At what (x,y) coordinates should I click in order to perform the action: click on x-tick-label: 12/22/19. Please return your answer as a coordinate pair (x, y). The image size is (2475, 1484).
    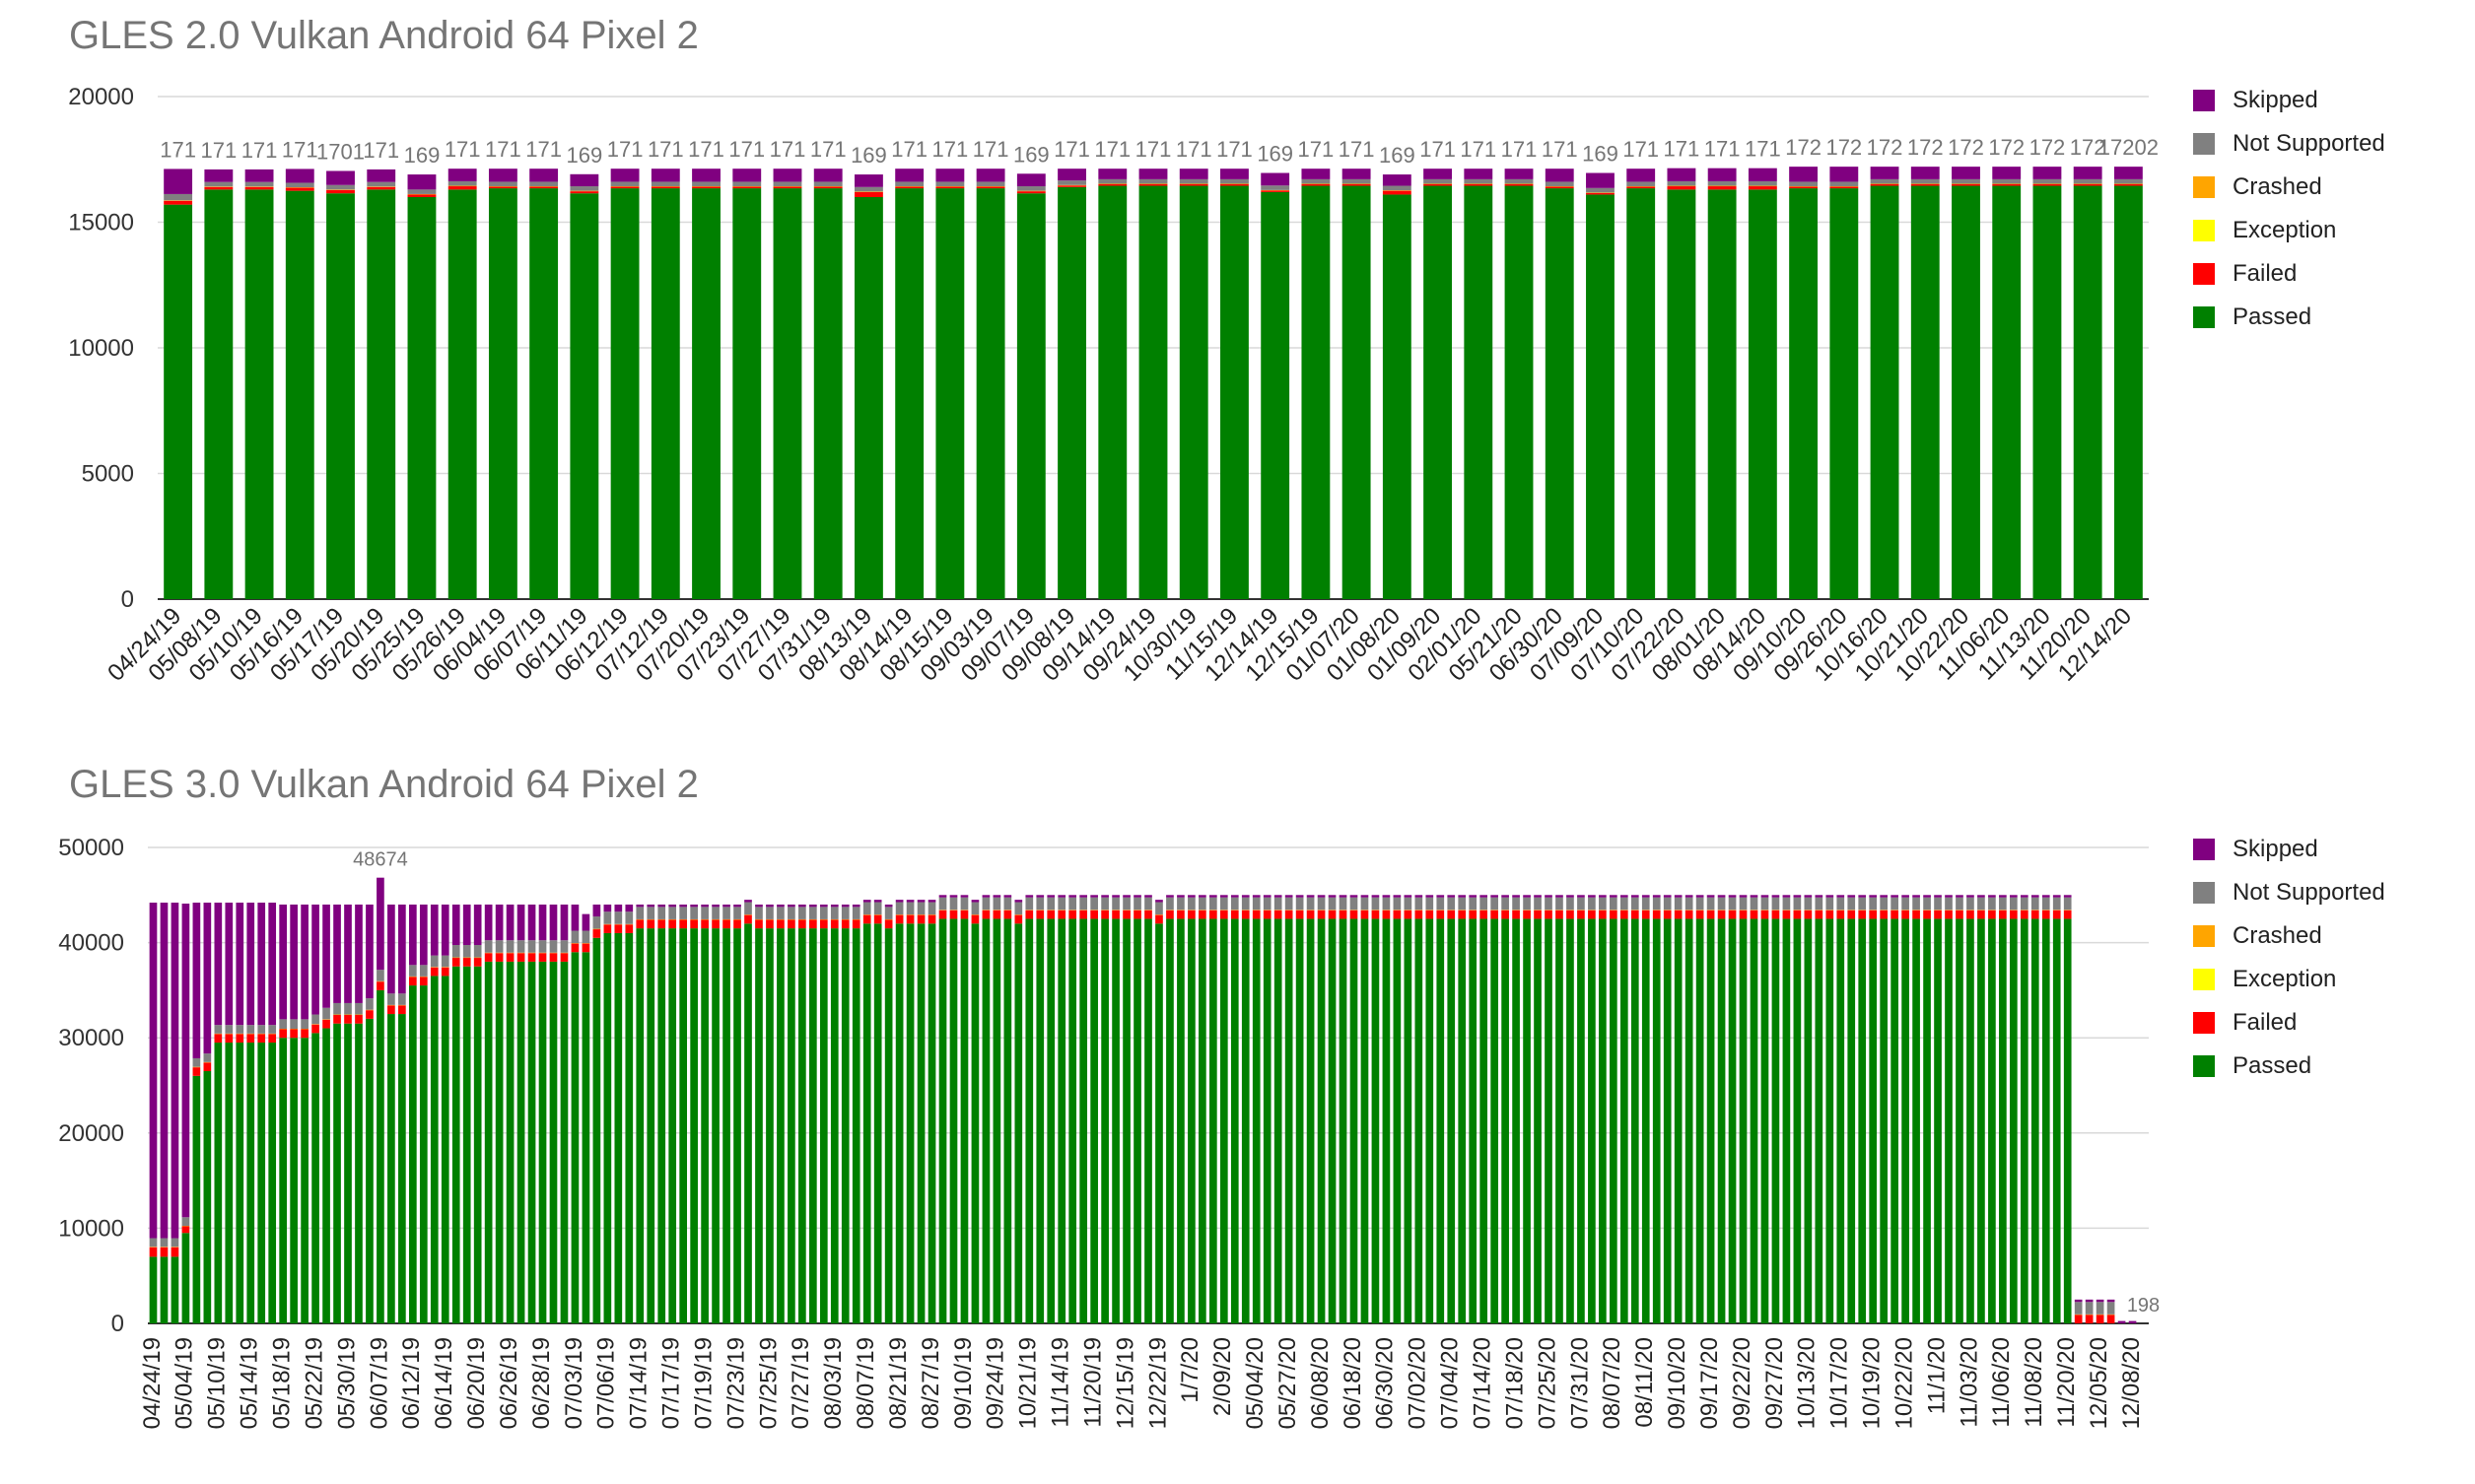
    Looking at the image, I should click on (1158, 1383).